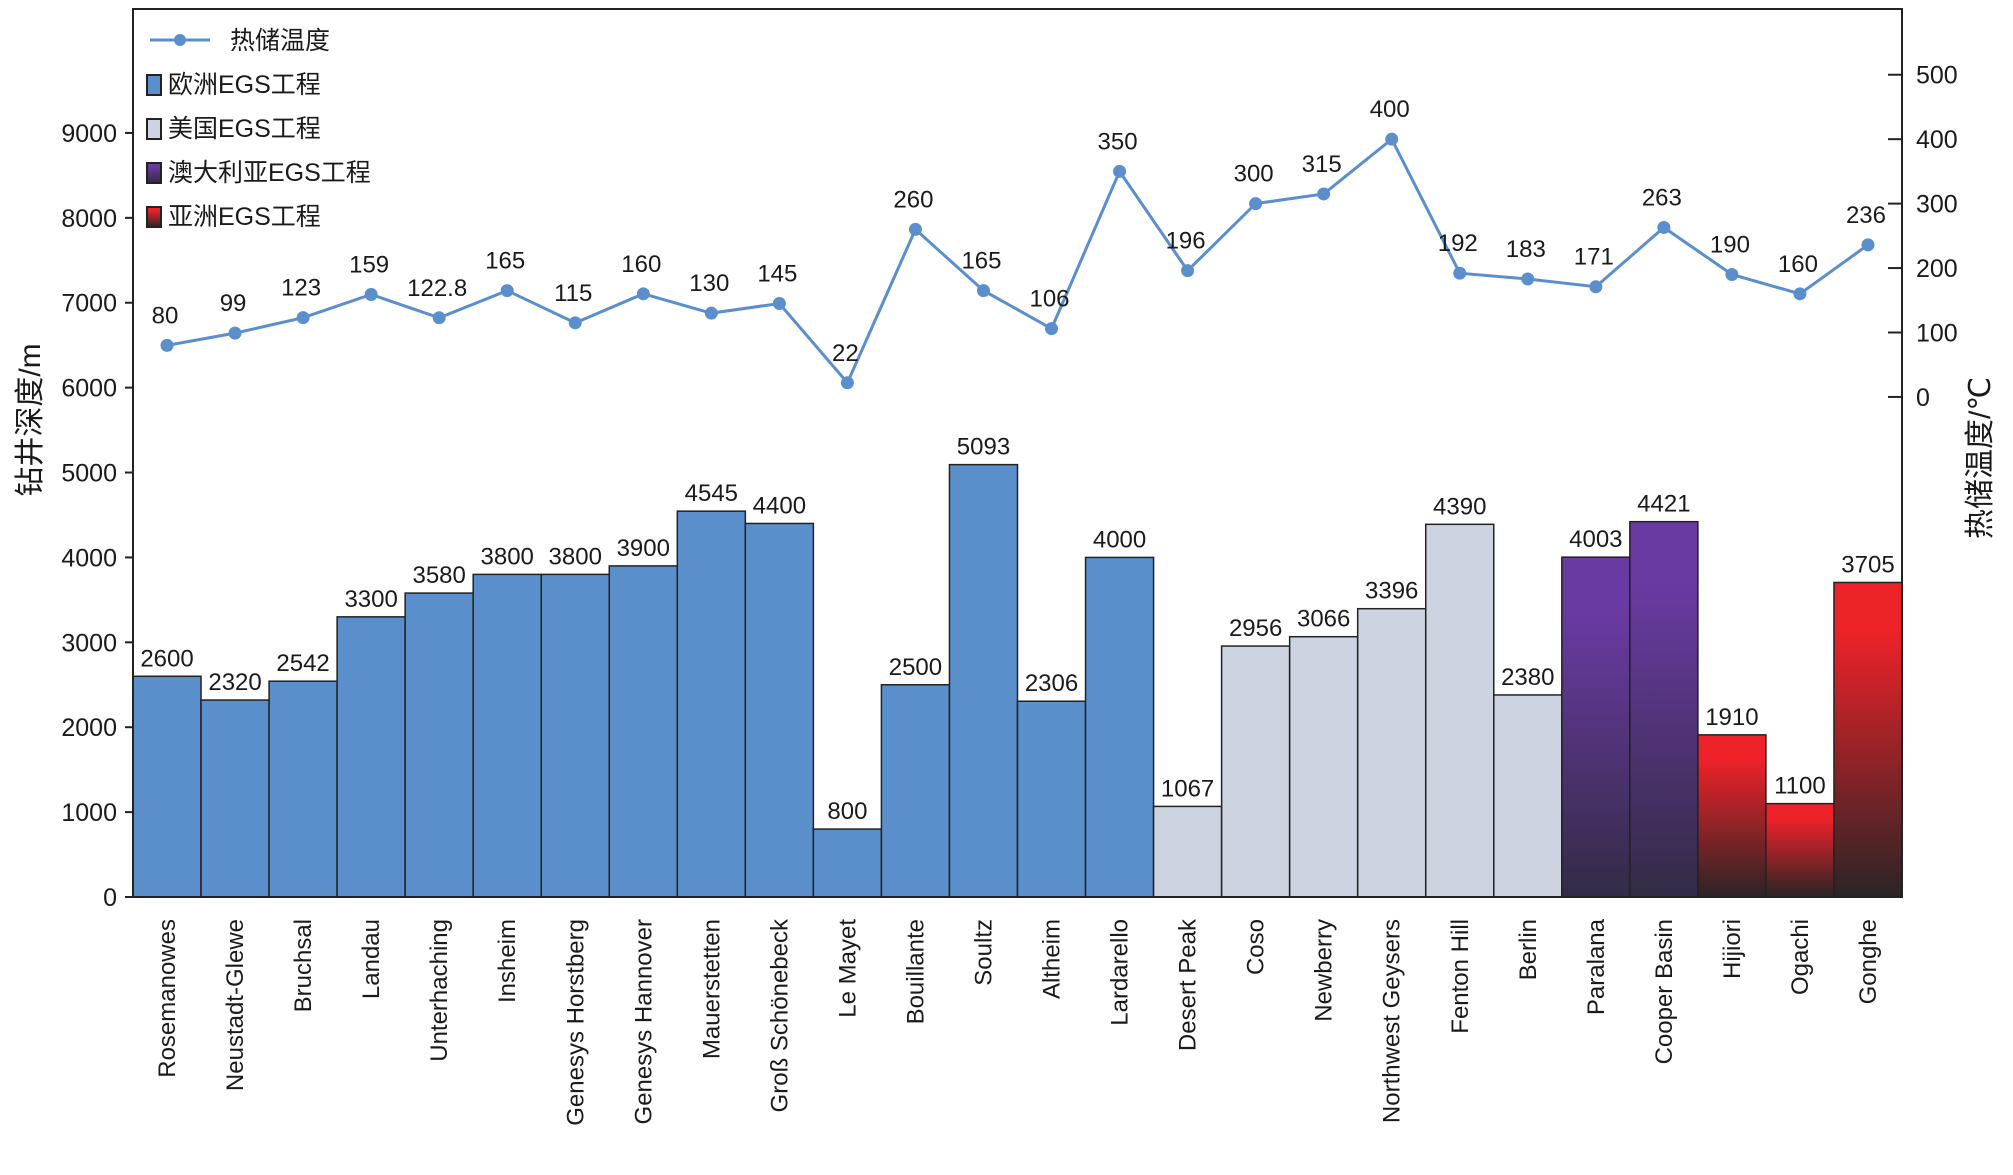  What do you see at coordinates (1664, 991) in the screenshot?
I see `x-tick-label: Cooper Basin` at bounding box center [1664, 991].